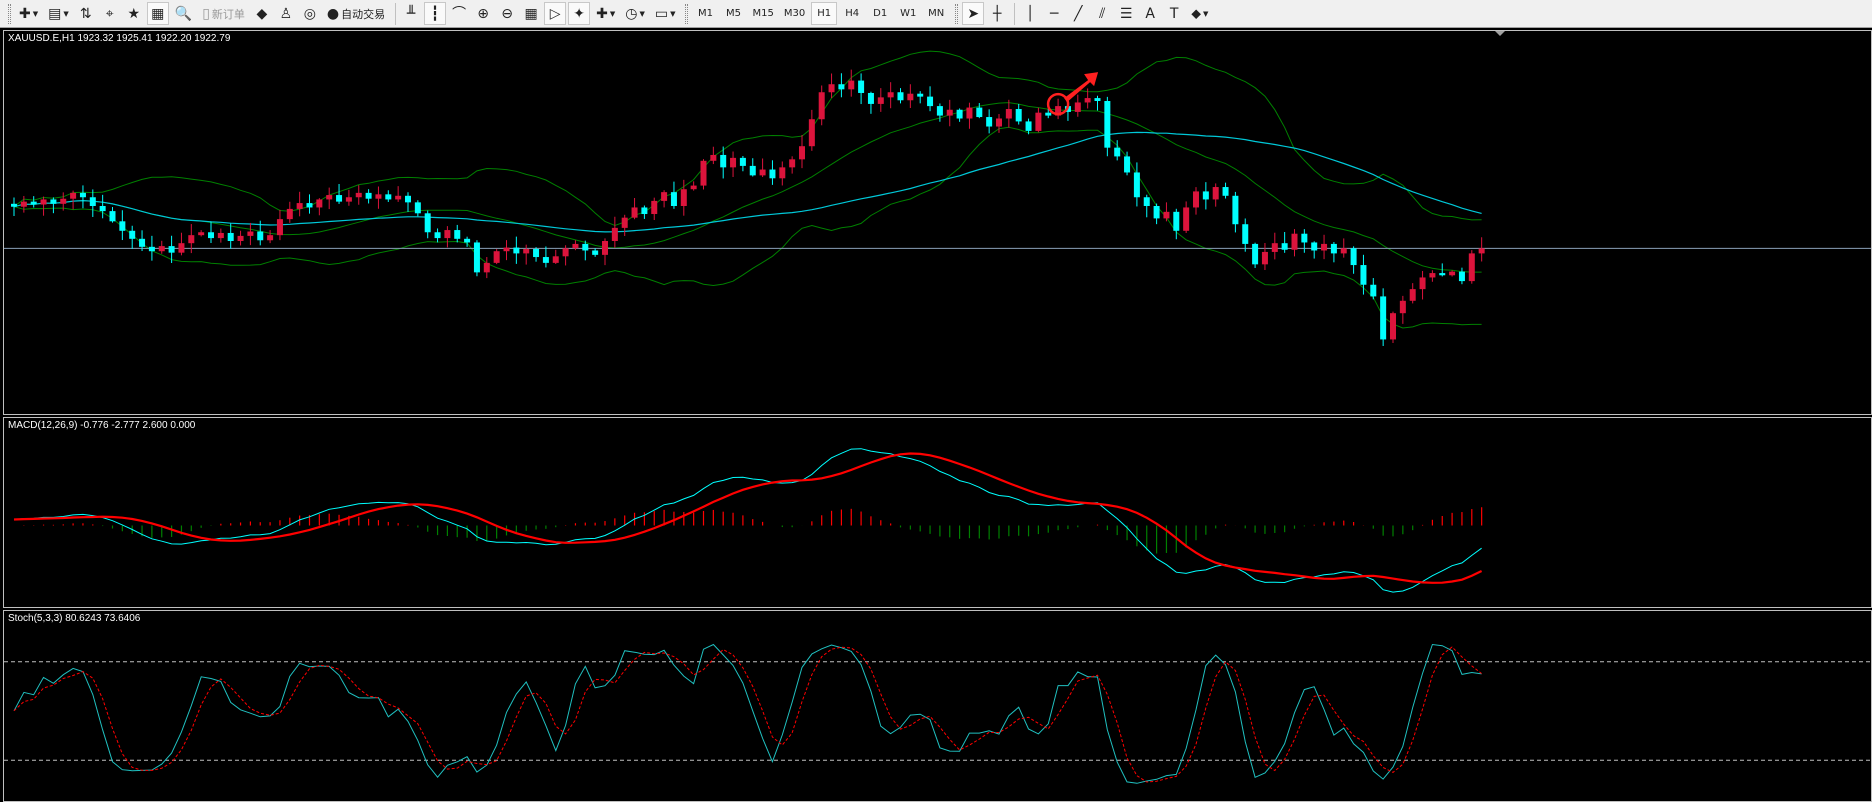 The width and height of the screenshot is (1872, 802). What do you see at coordinates (748, 518) in the screenshot?
I see `macd-signal-line` at bounding box center [748, 518].